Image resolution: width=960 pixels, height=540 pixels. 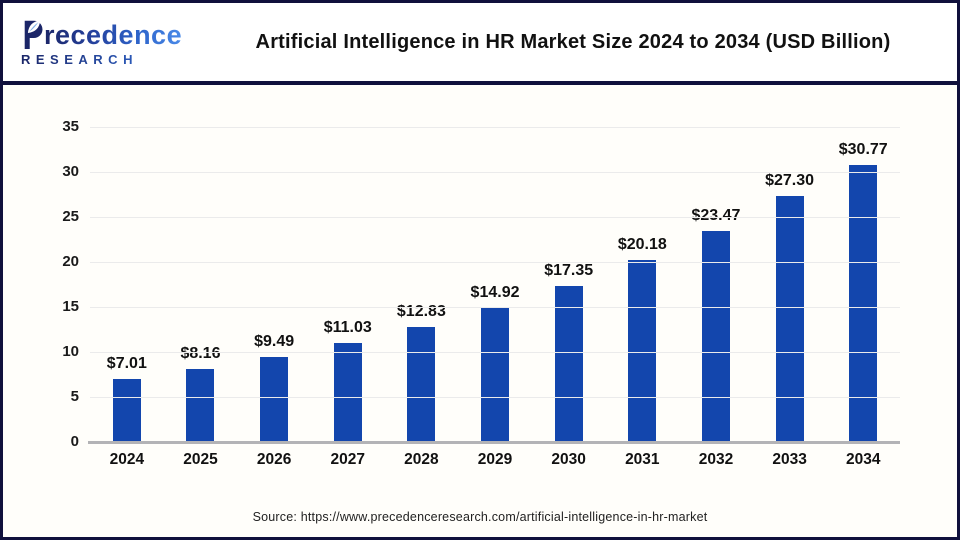 What do you see at coordinates (790, 181) in the screenshot?
I see `bar-value-label: $27.30` at bounding box center [790, 181].